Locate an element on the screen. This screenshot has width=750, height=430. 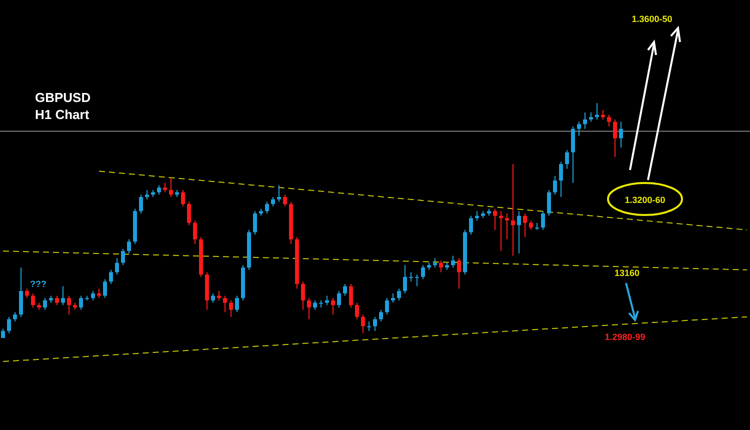
annotation: ??? is located at coordinates (38, 284).